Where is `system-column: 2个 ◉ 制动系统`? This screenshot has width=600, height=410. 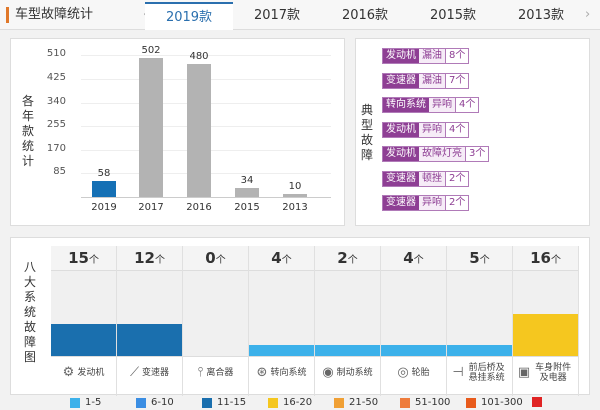
system-column: 2个 ◉ 制动系统 is located at coordinates (348, 321).